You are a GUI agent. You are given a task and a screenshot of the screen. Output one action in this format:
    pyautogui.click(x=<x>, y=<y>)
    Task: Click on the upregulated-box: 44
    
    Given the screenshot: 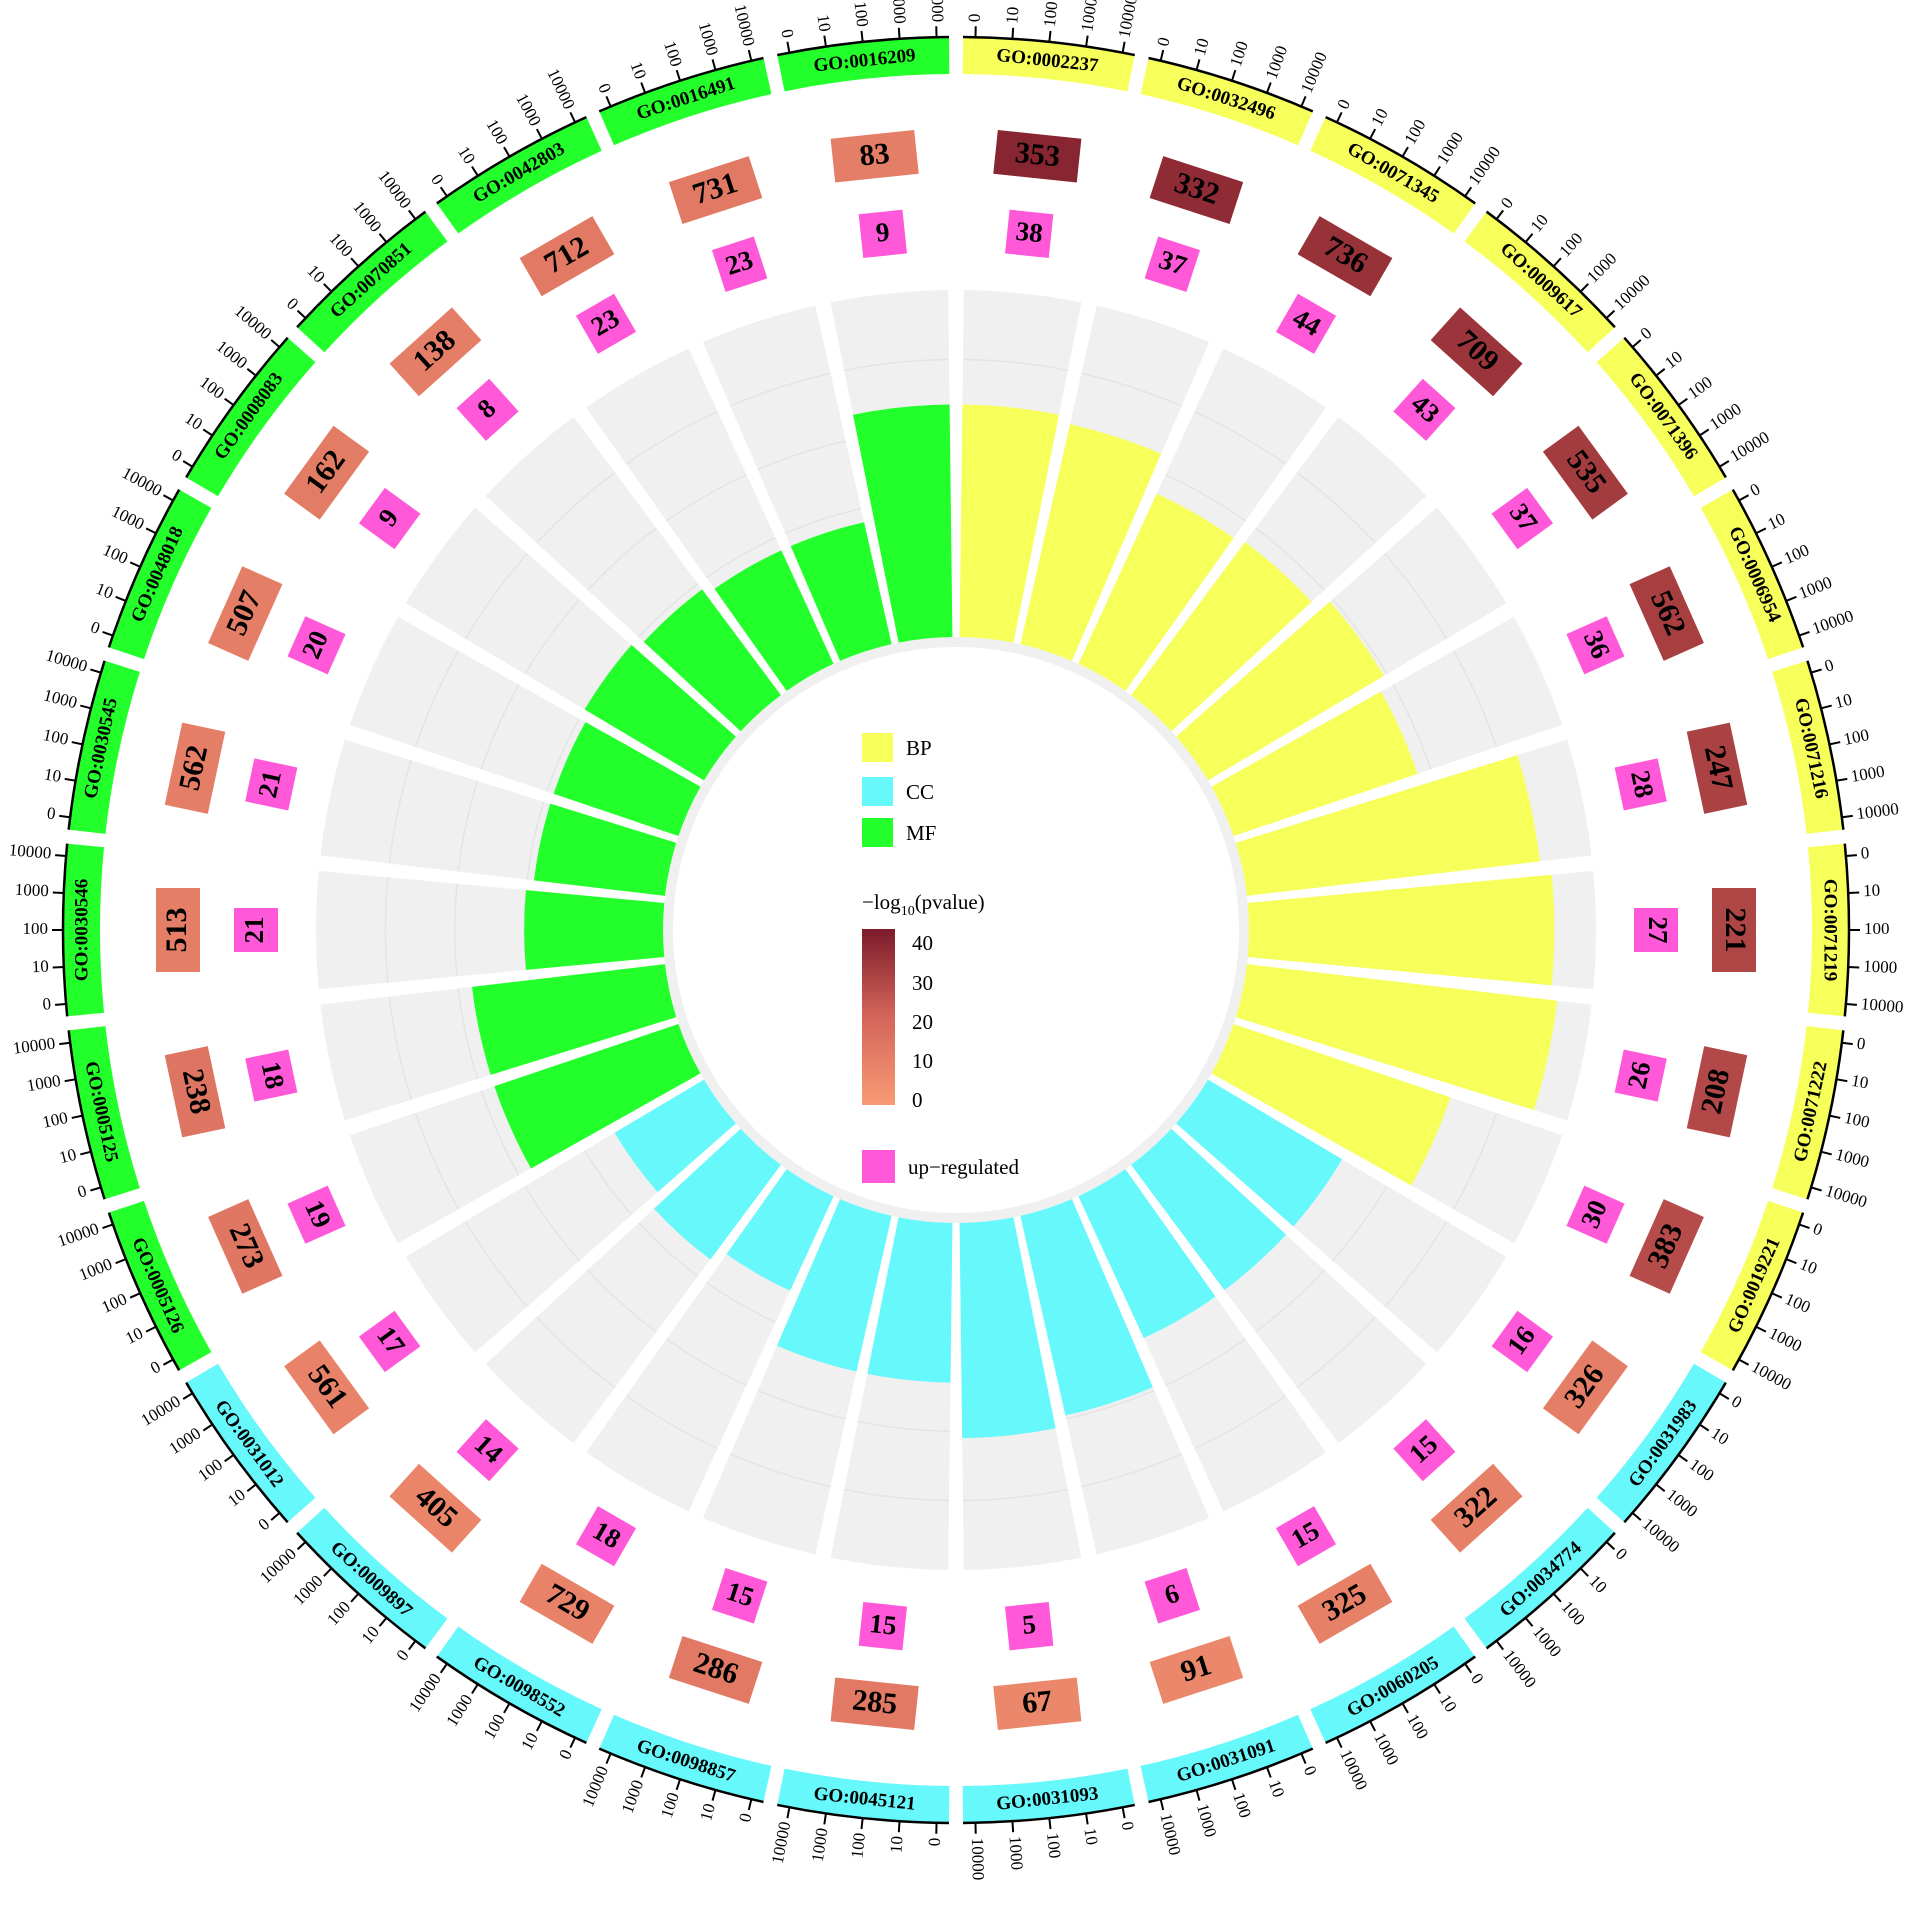 What is the action you would take?
    pyautogui.click(x=1306, y=324)
    